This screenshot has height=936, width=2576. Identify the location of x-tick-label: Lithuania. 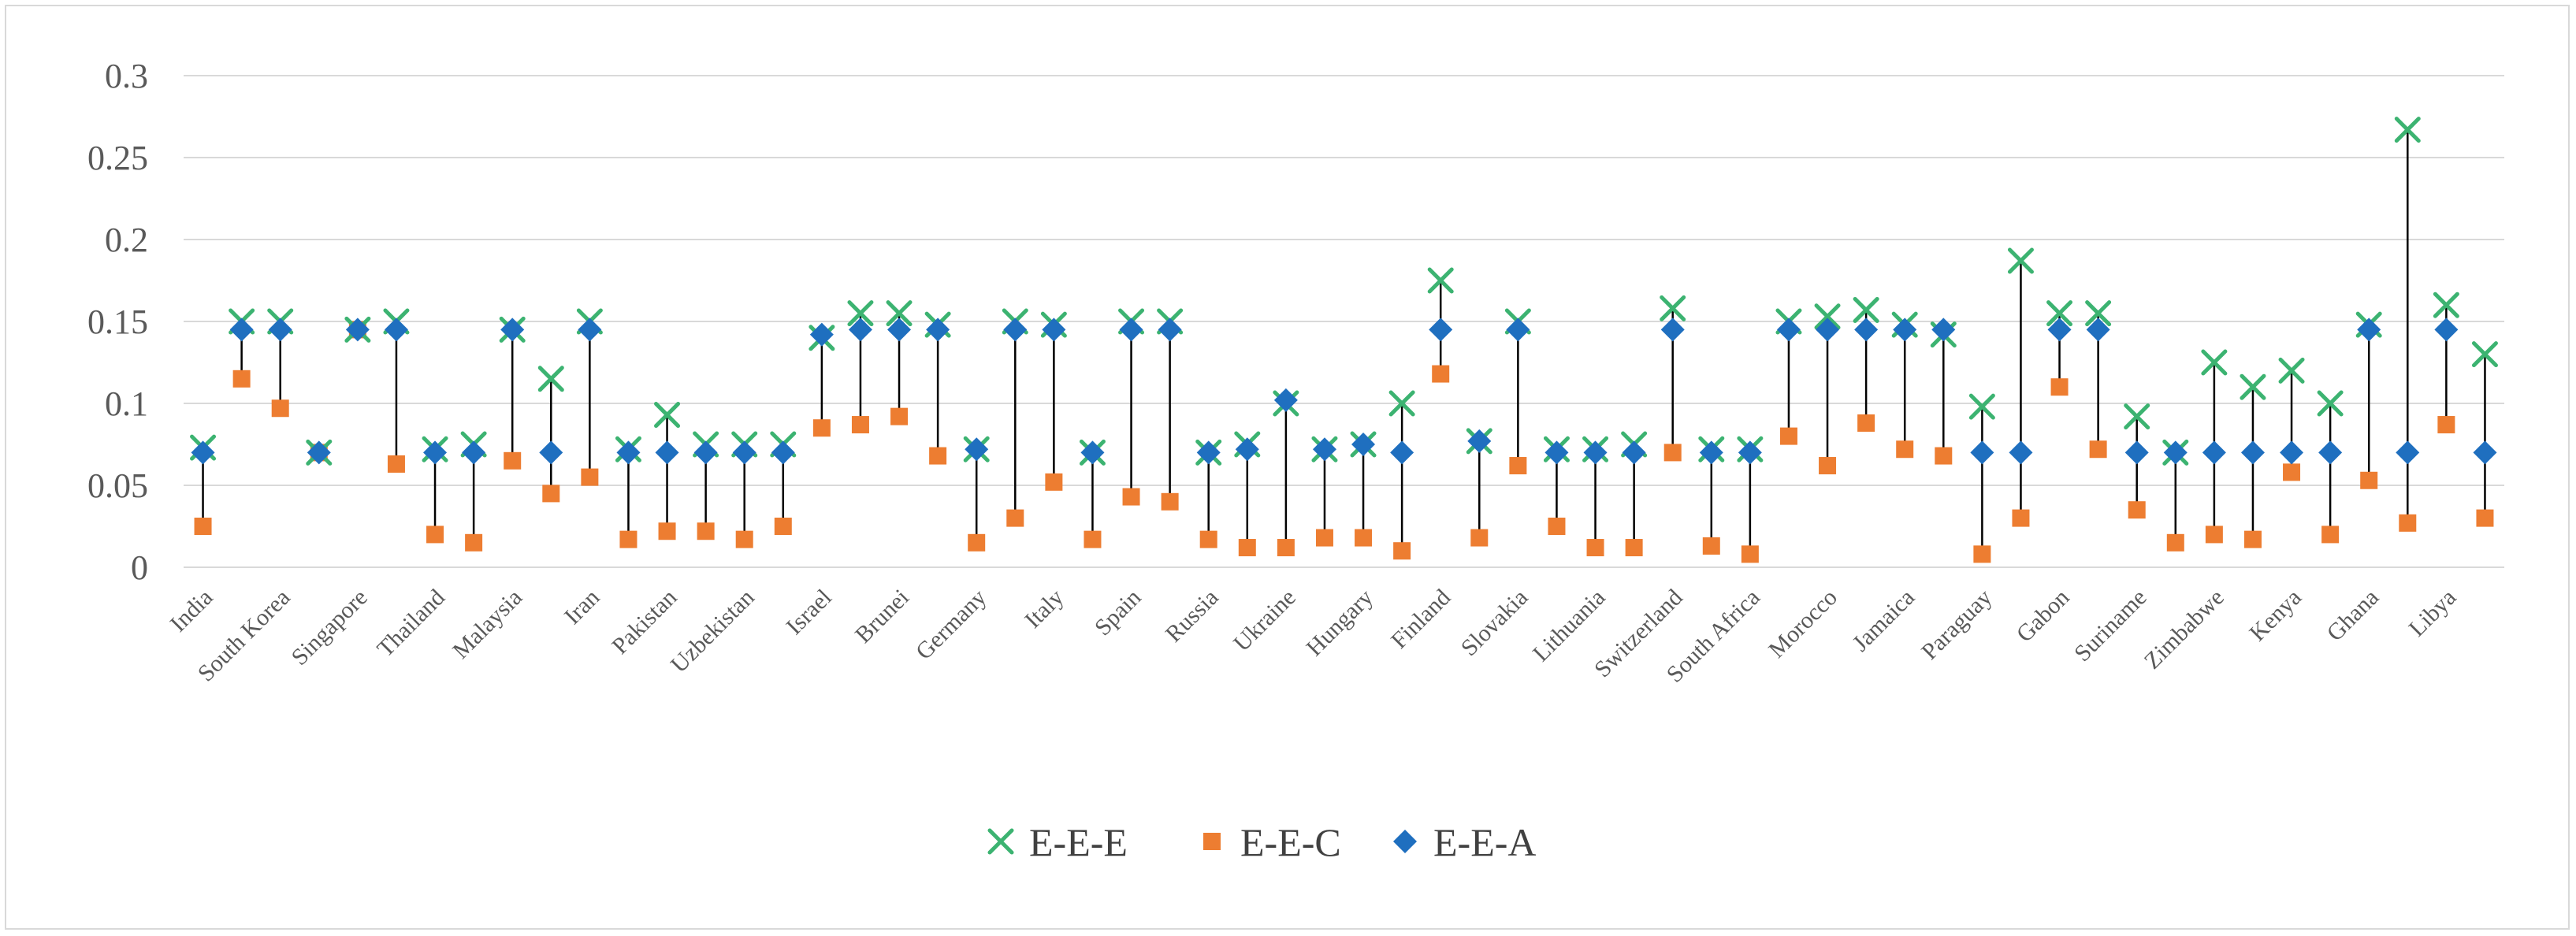
(1569, 626).